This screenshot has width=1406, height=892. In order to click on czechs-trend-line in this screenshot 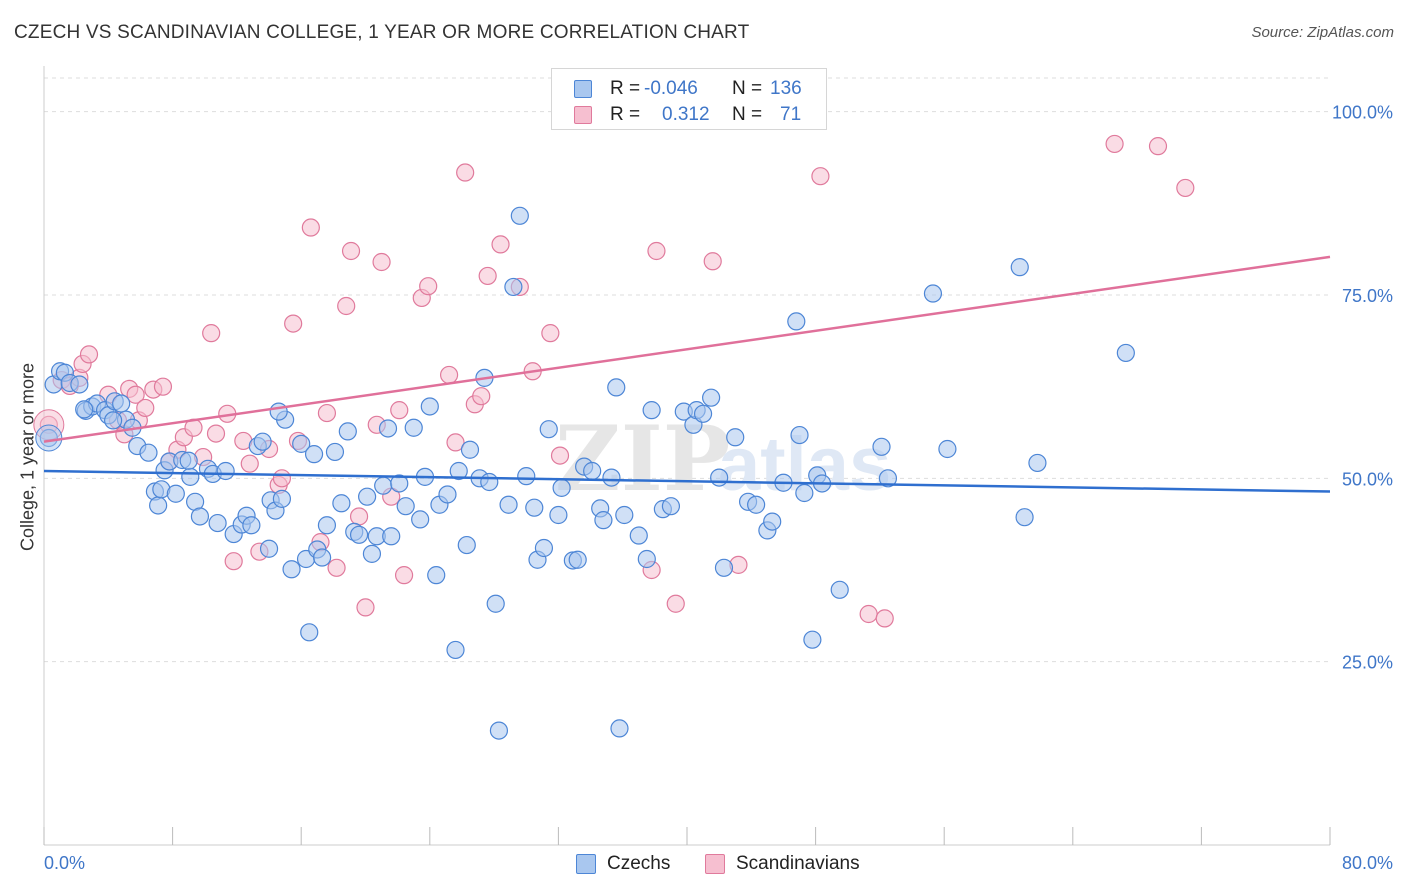, I will do `click(687, 481)`.